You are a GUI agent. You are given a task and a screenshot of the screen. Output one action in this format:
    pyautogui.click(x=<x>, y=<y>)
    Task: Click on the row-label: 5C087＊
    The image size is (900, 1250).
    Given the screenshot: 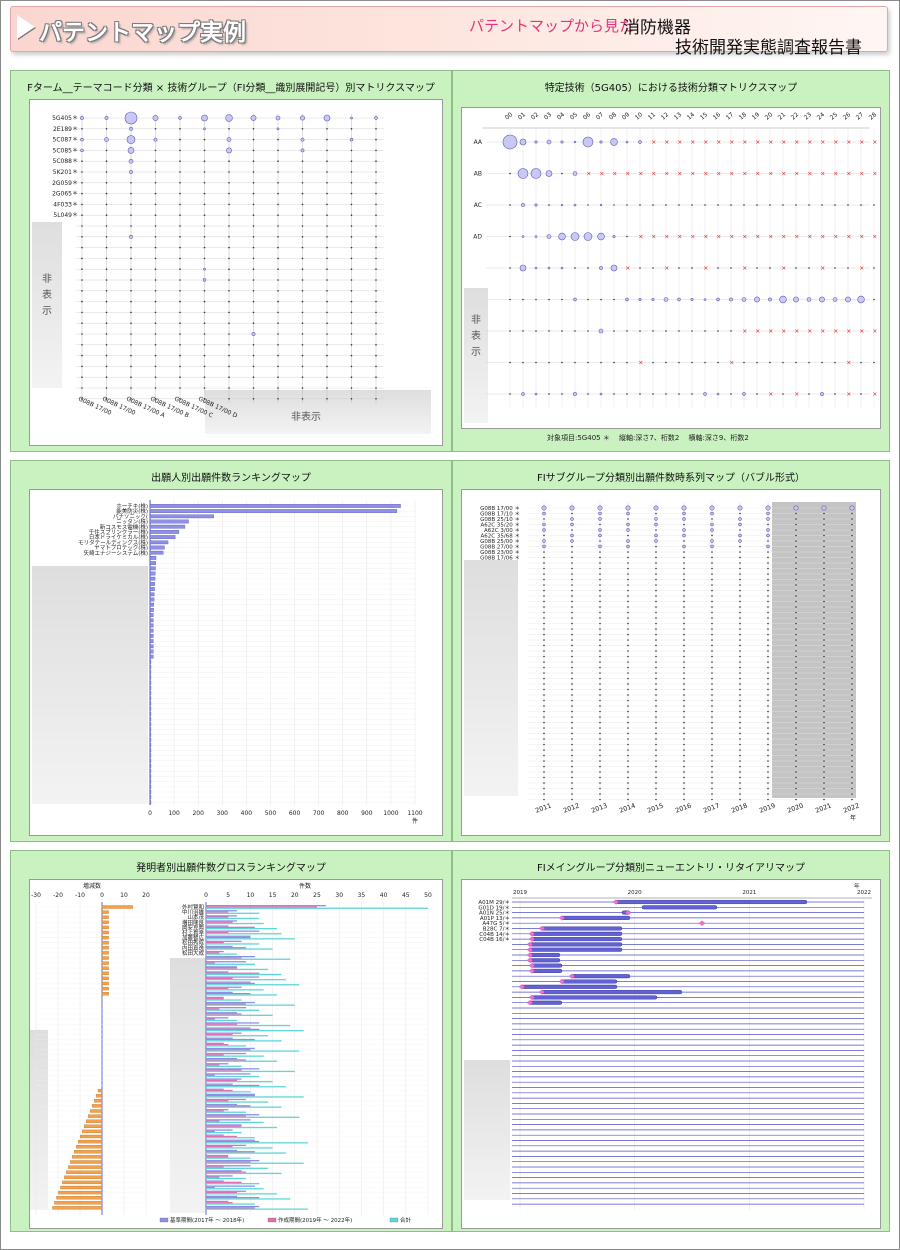 What is the action you would take?
    pyautogui.click(x=65, y=140)
    